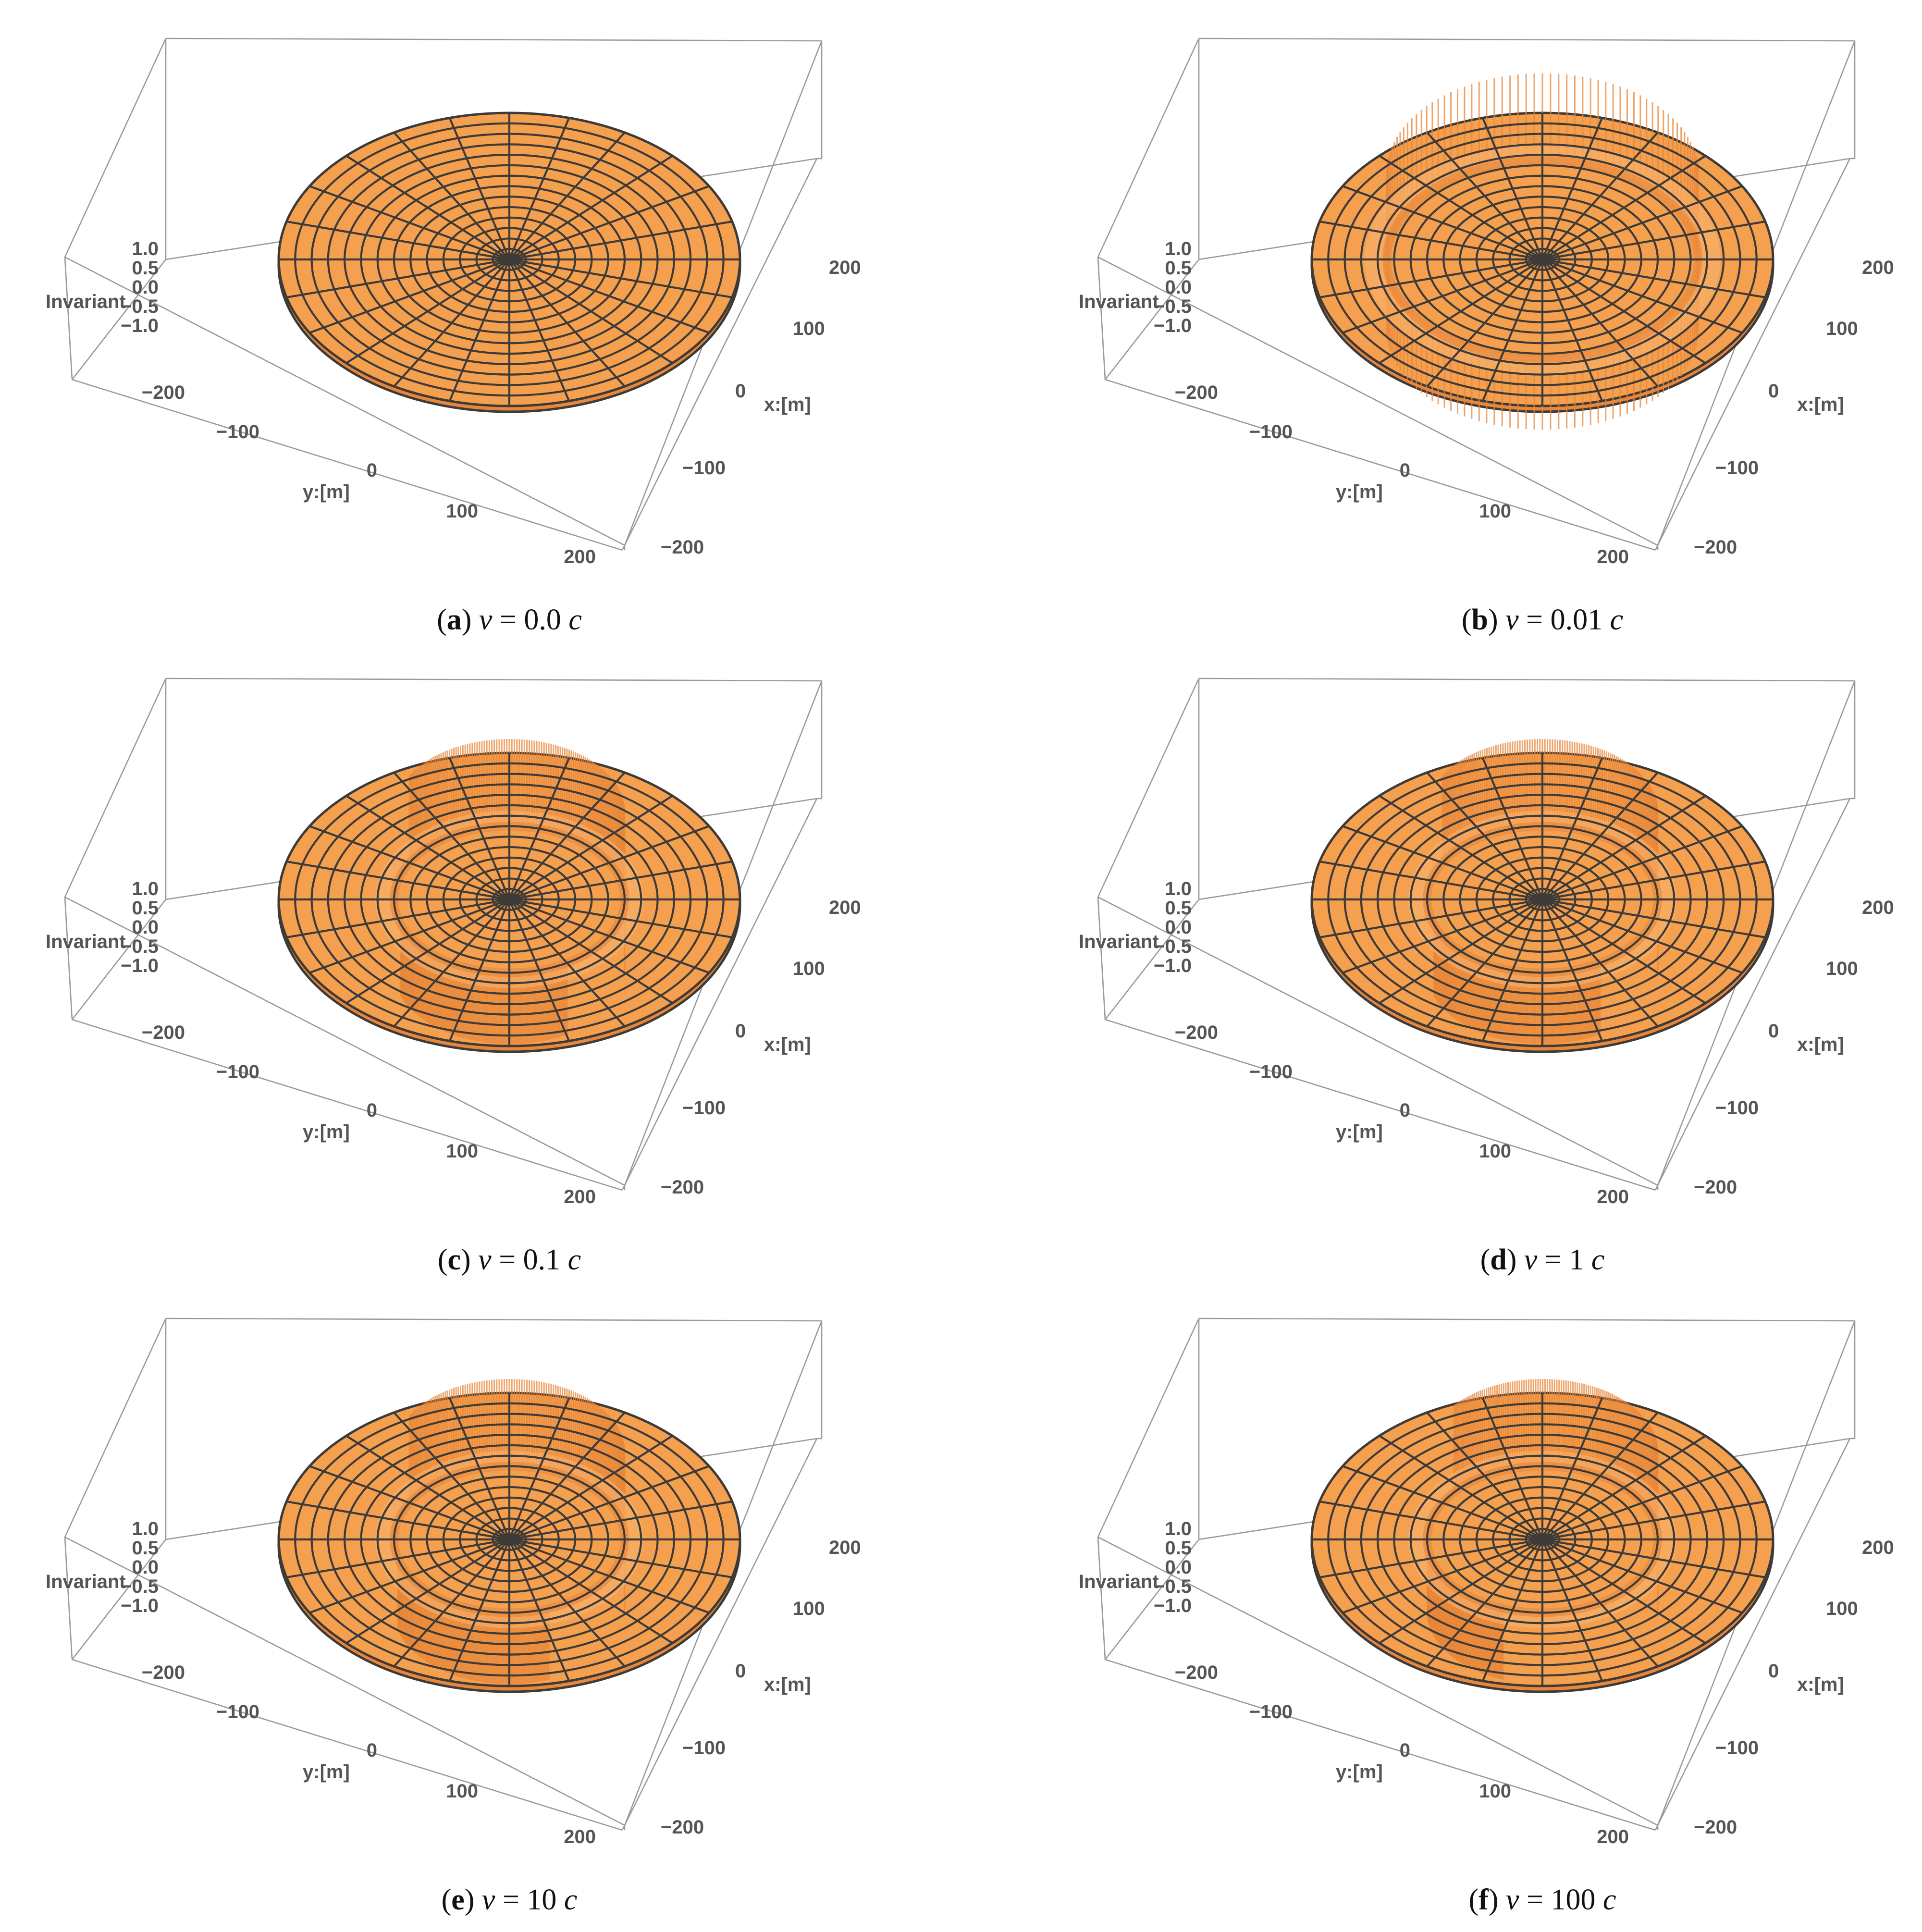  What do you see at coordinates (145, 287) in the screenshot?
I see `z-tick-label: 0.0` at bounding box center [145, 287].